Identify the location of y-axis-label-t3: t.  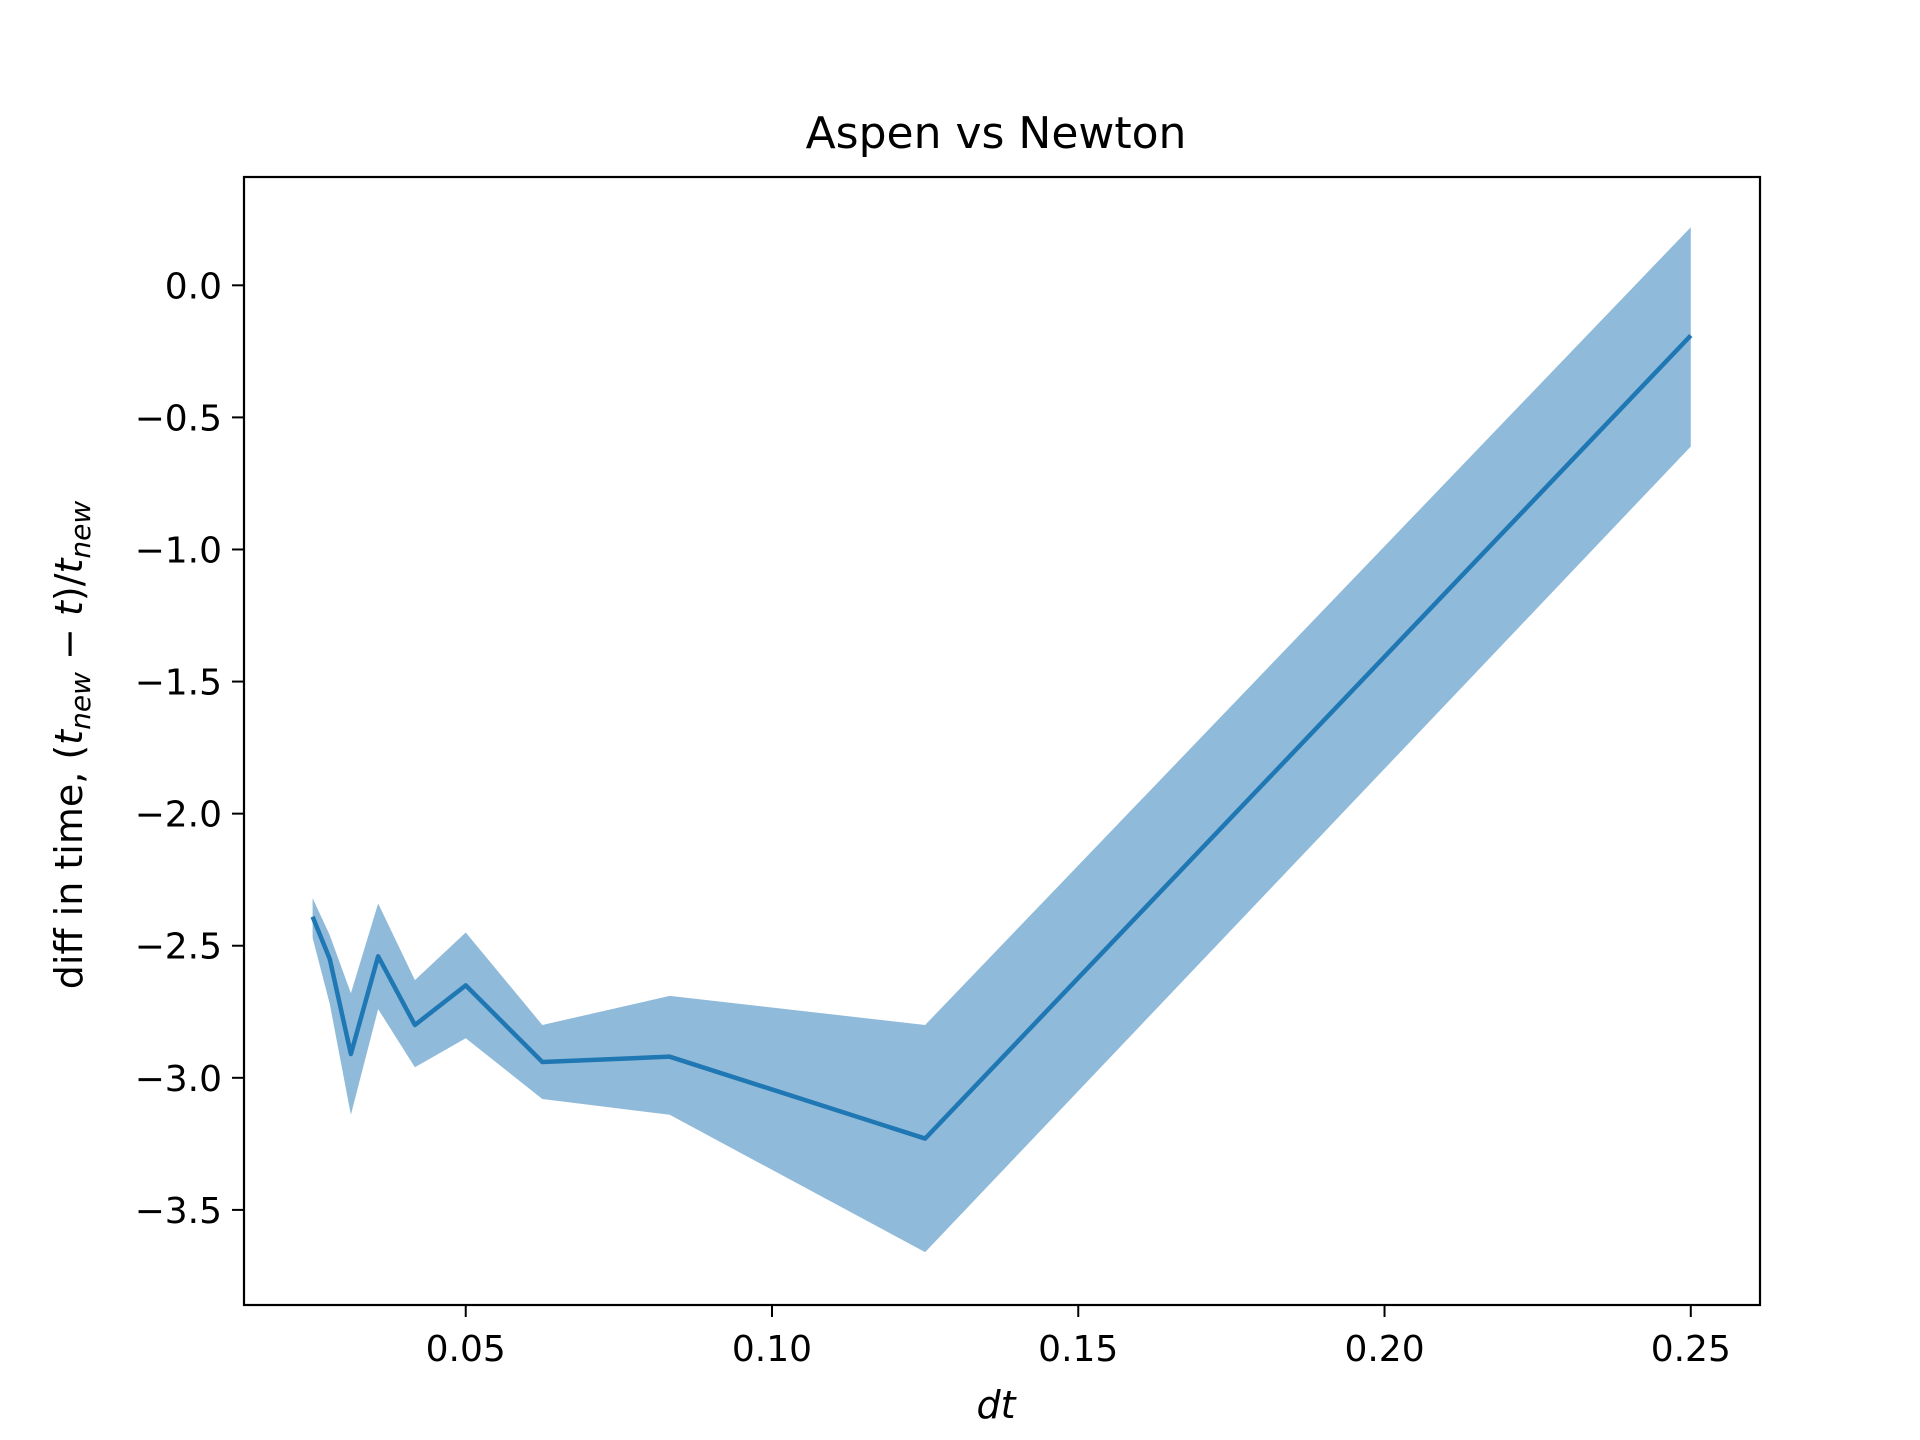
(69, 564).